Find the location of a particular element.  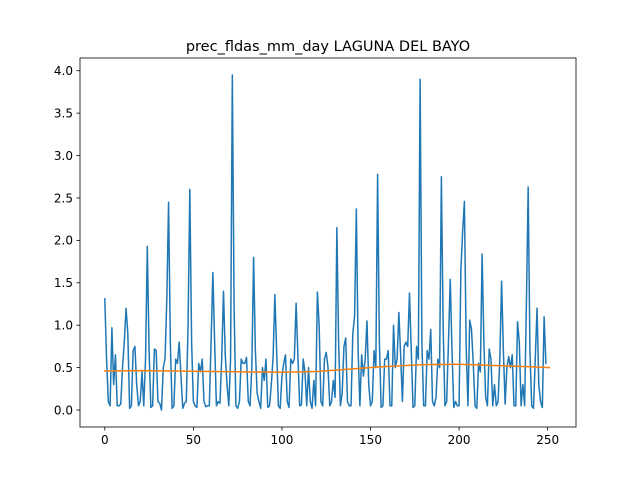

x-tick-label: 0 is located at coordinates (105, 440).